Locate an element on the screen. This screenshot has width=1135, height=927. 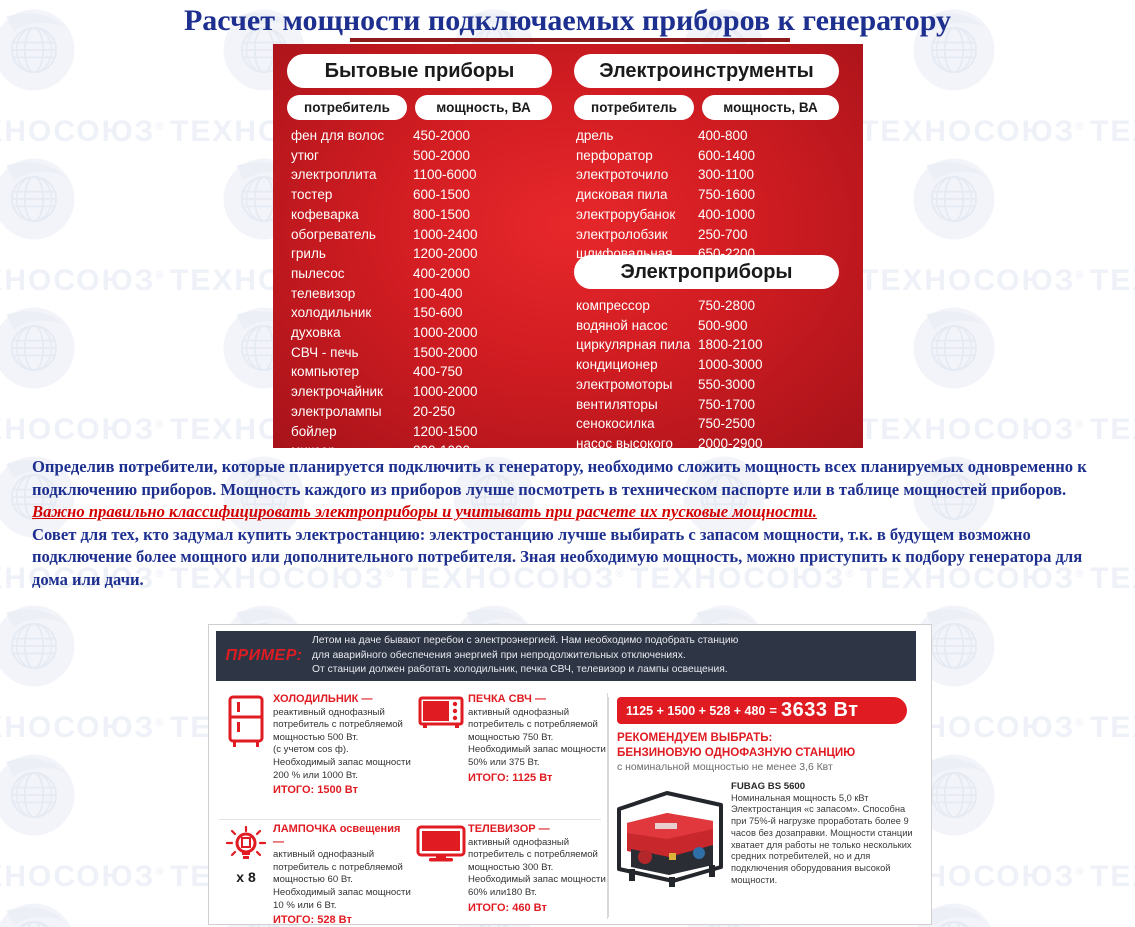
summary-total-value: 3633 Вт is located at coordinates (819, 710).